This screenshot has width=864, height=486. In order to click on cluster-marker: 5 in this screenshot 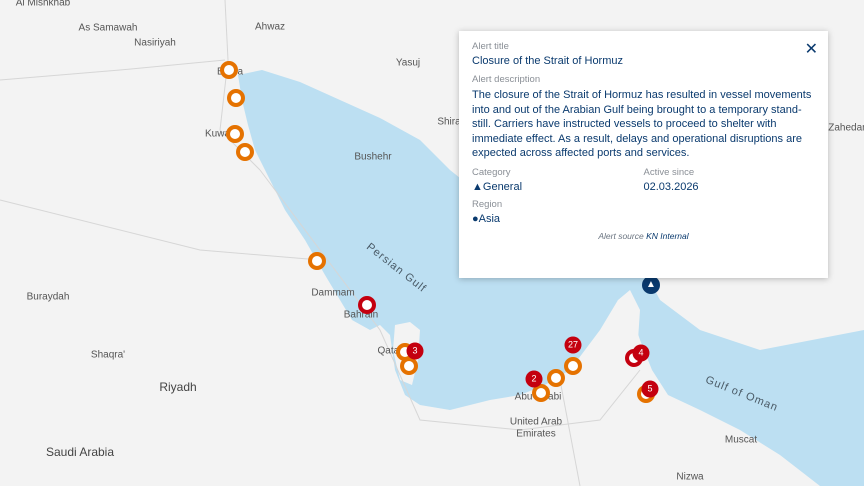, I will do `click(650, 389)`.